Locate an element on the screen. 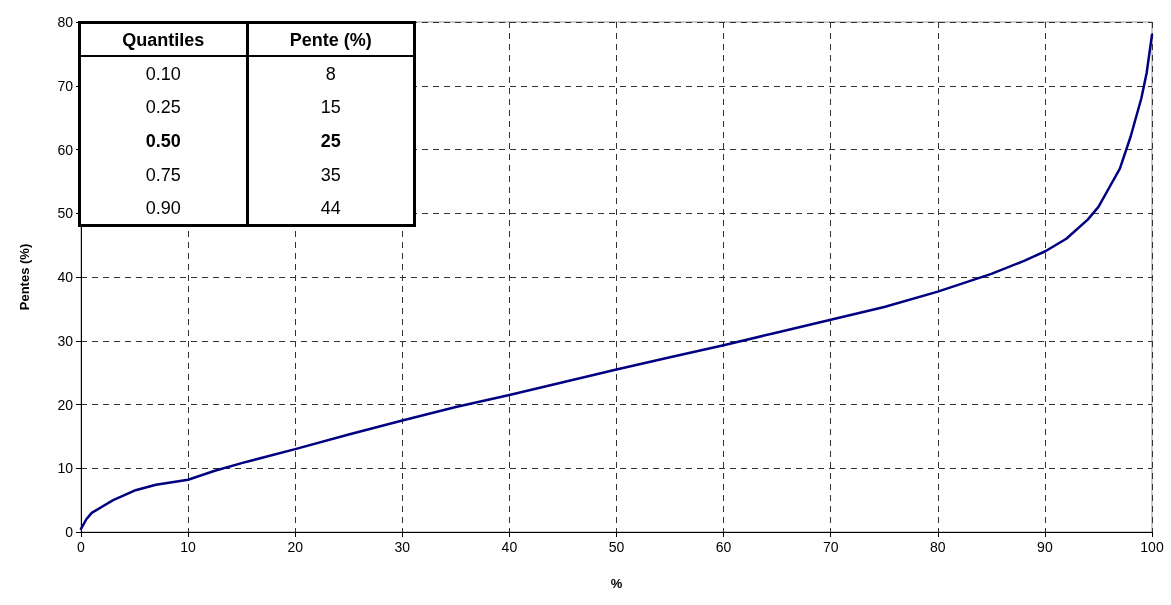 This screenshot has width=1171, height=605. x-tick-label: 80 is located at coordinates (938, 547).